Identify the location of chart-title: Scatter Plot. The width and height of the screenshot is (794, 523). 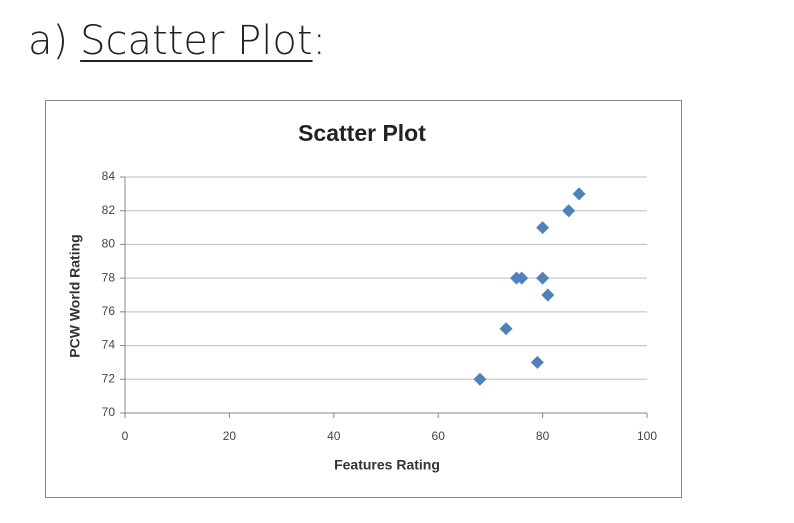
(362, 133).